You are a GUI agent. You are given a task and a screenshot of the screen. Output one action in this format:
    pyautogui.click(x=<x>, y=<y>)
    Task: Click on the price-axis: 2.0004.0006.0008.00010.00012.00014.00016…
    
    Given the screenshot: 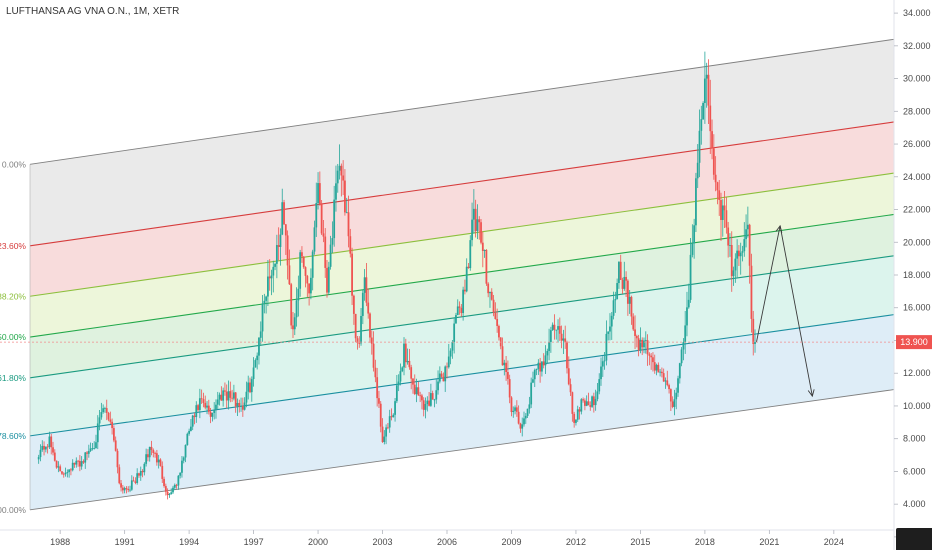 What is the action you would take?
    pyautogui.click(x=912, y=275)
    